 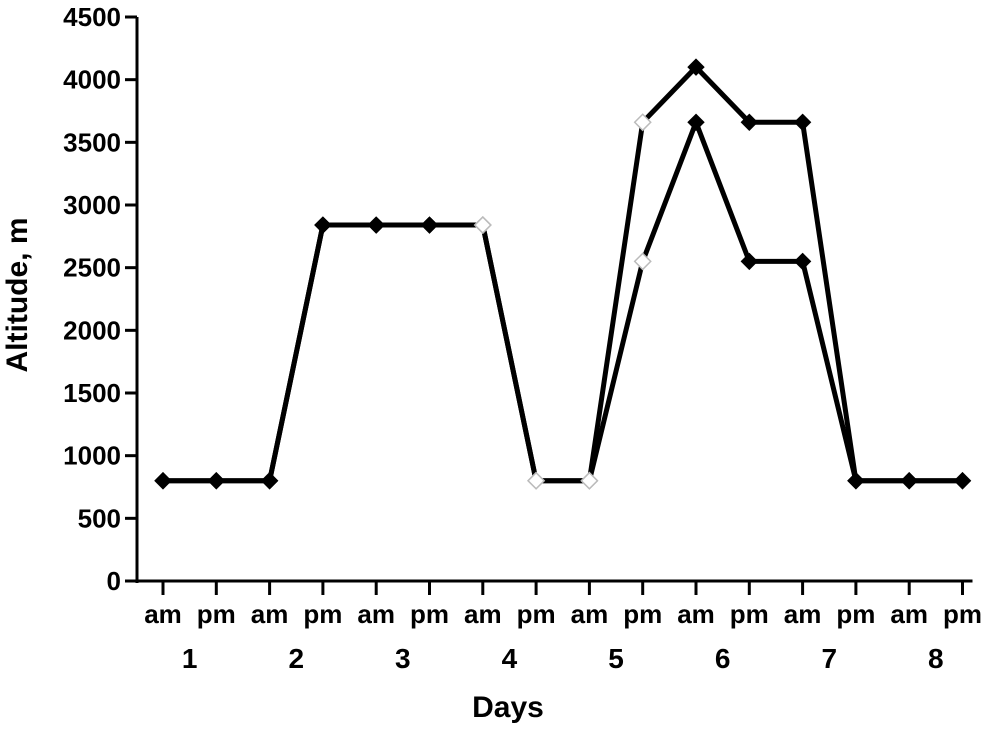 I want to click on day-label: 4, so click(x=510, y=658).